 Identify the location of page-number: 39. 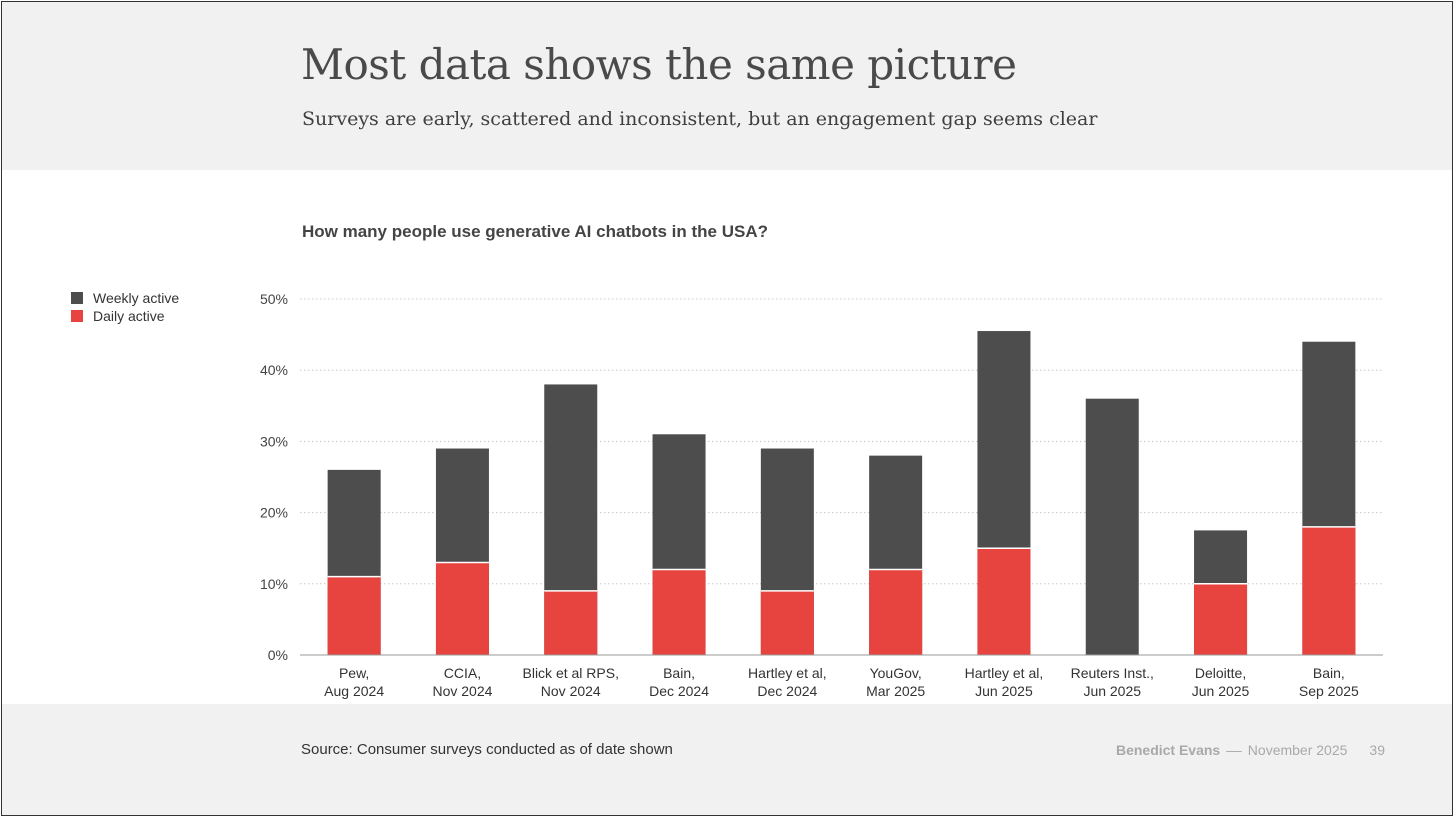
(1377, 750).